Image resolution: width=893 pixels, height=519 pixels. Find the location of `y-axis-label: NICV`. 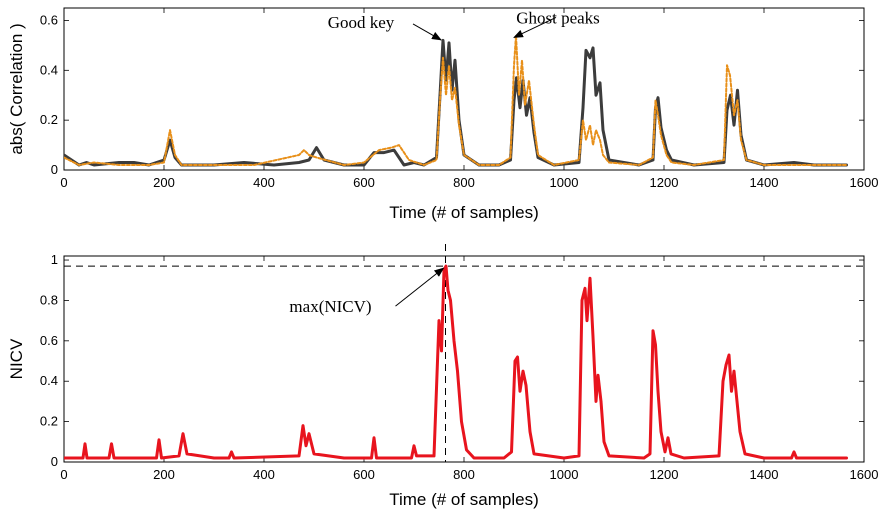

y-axis-label: NICV is located at coordinates (16, 358).